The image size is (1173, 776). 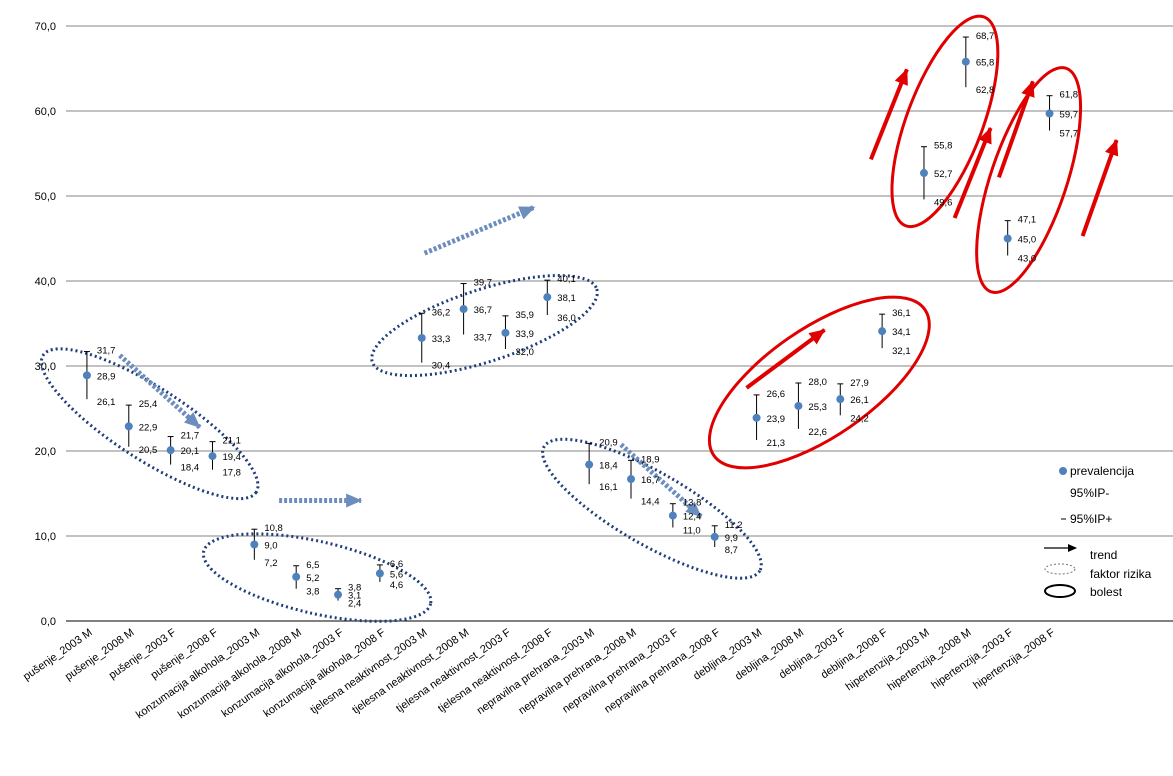 What do you see at coordinates (731, 538) in the screenshot?
I see `data-label-value: 9,9` at bounding box center [731, 538].